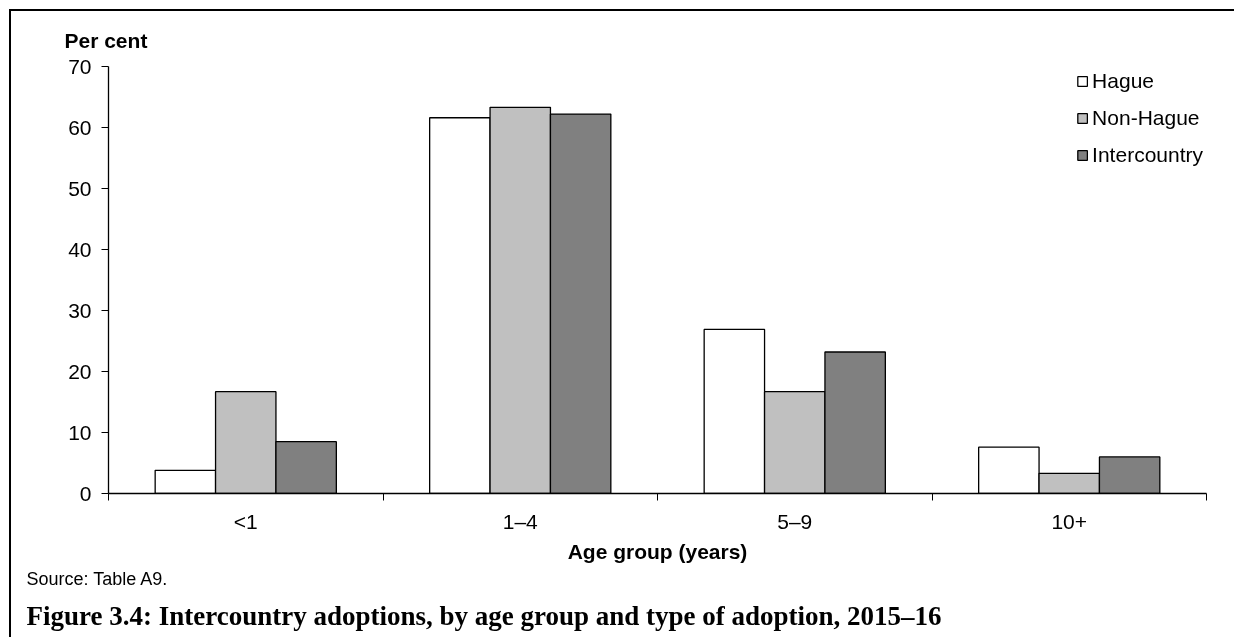 Image resolution: width=1236 pixels, height=639 pixels. Describe the element at coordinates (106, 40) in the screenshot. I see `y-axis-title: Per cent` at that location.